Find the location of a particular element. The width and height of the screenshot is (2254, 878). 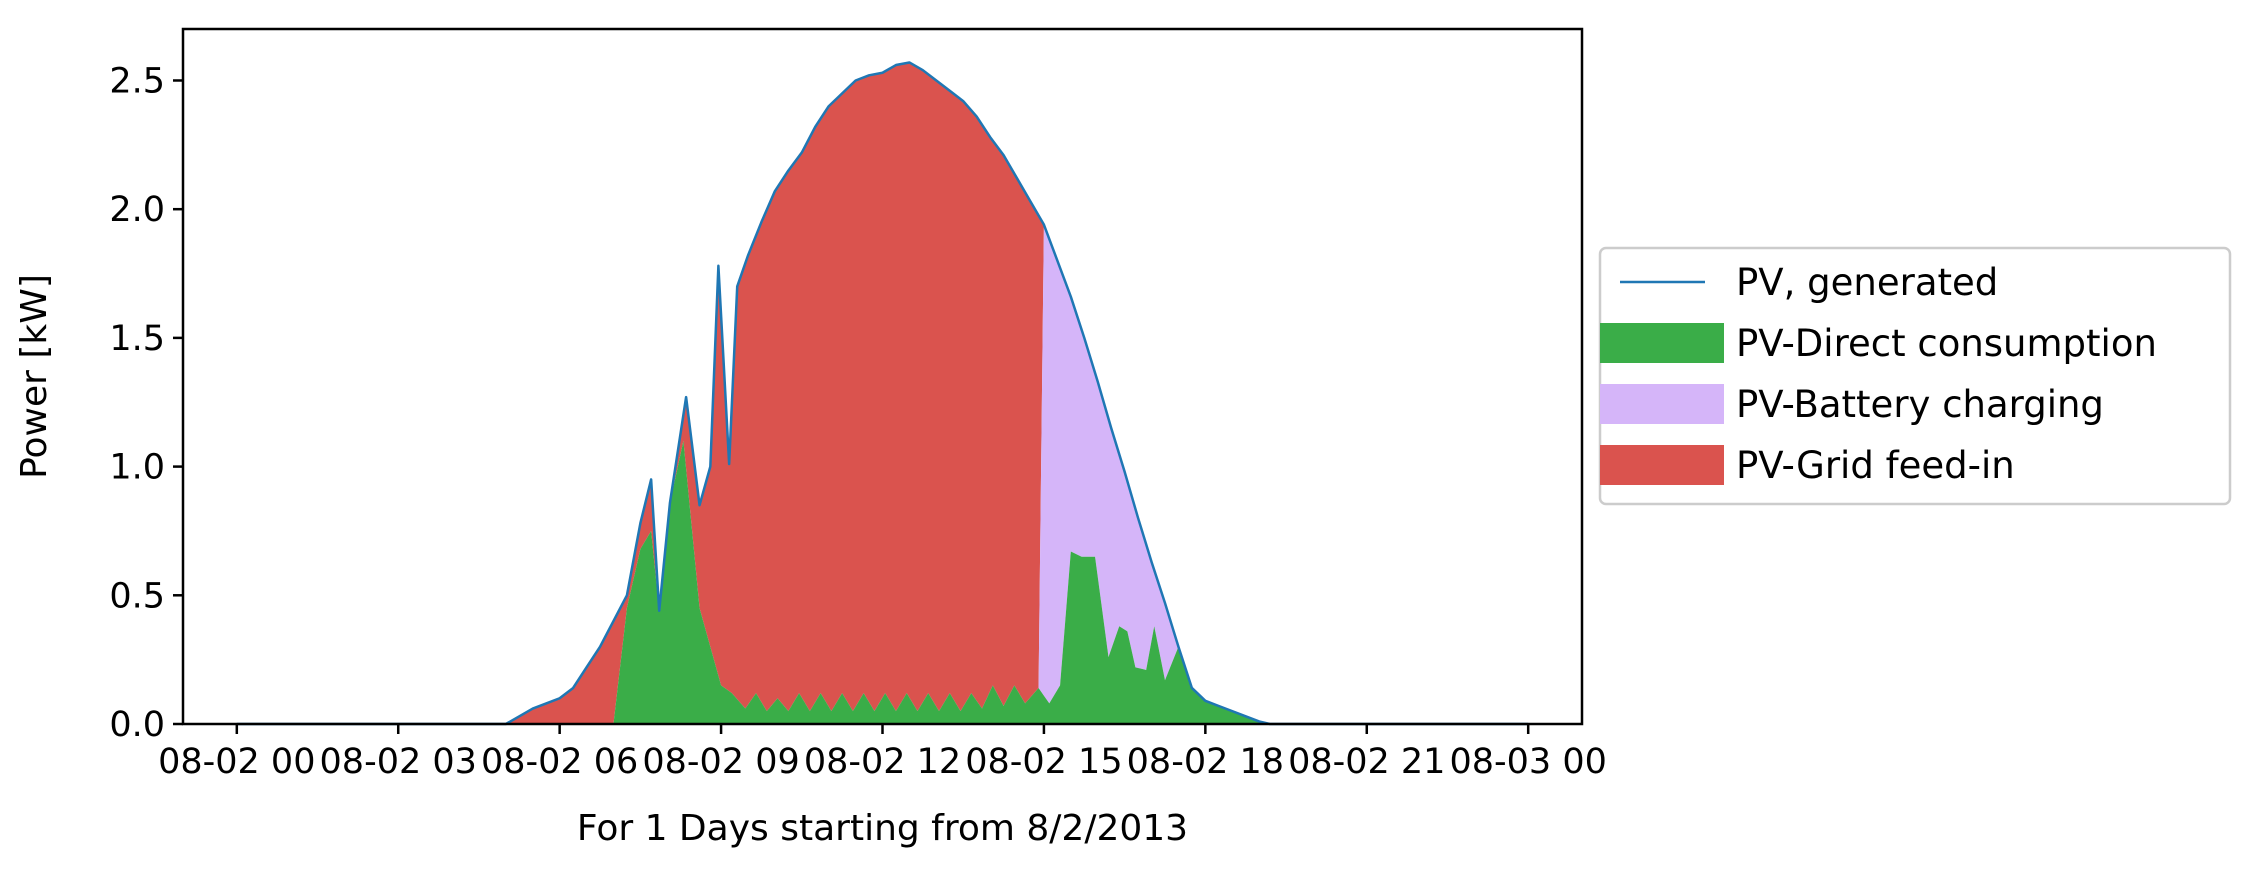

y-tick-label: 0.5 is located at coordinates (137, 596).